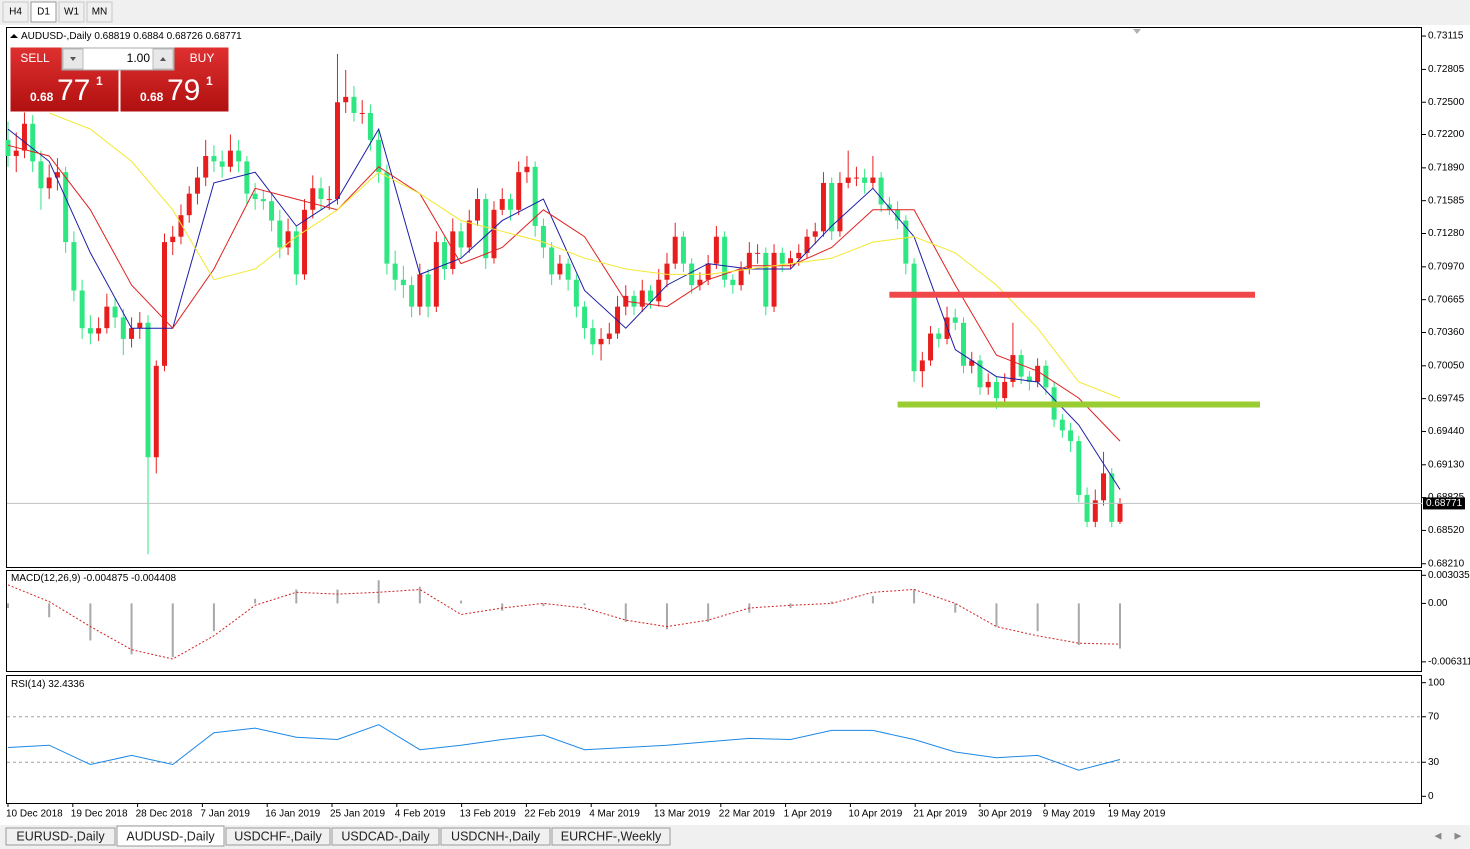  I want to click on x-tick-label: 4 Mar 2019, so click(614, 814).